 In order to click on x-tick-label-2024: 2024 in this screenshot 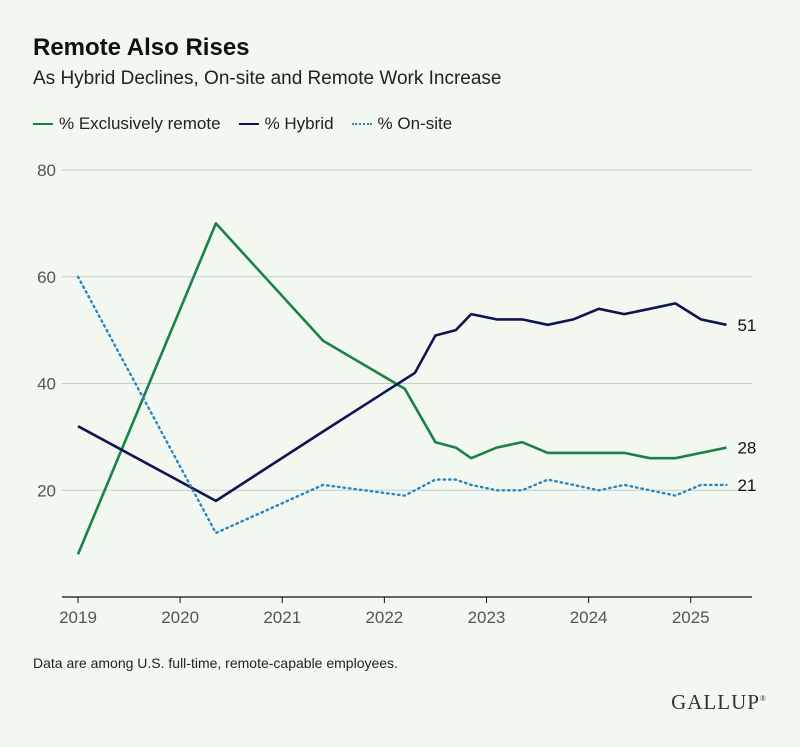, I will do `click(589, 617)`.